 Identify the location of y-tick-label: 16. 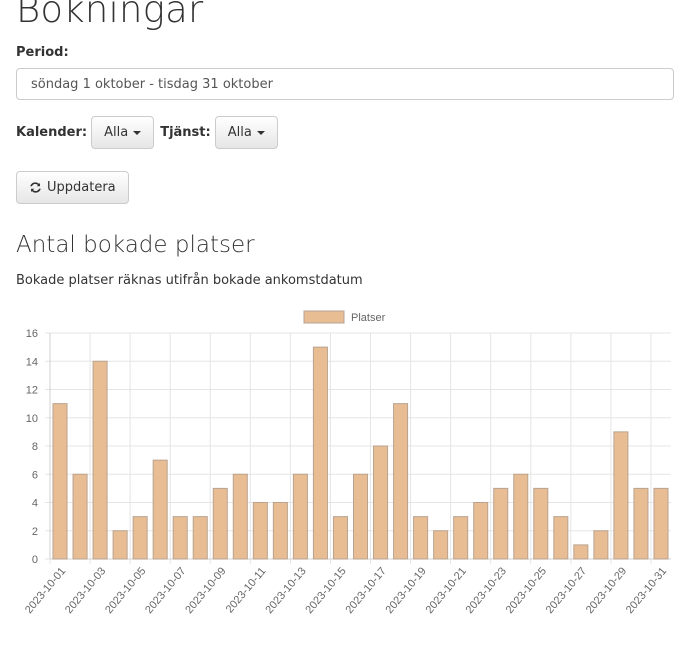
(32, 334).